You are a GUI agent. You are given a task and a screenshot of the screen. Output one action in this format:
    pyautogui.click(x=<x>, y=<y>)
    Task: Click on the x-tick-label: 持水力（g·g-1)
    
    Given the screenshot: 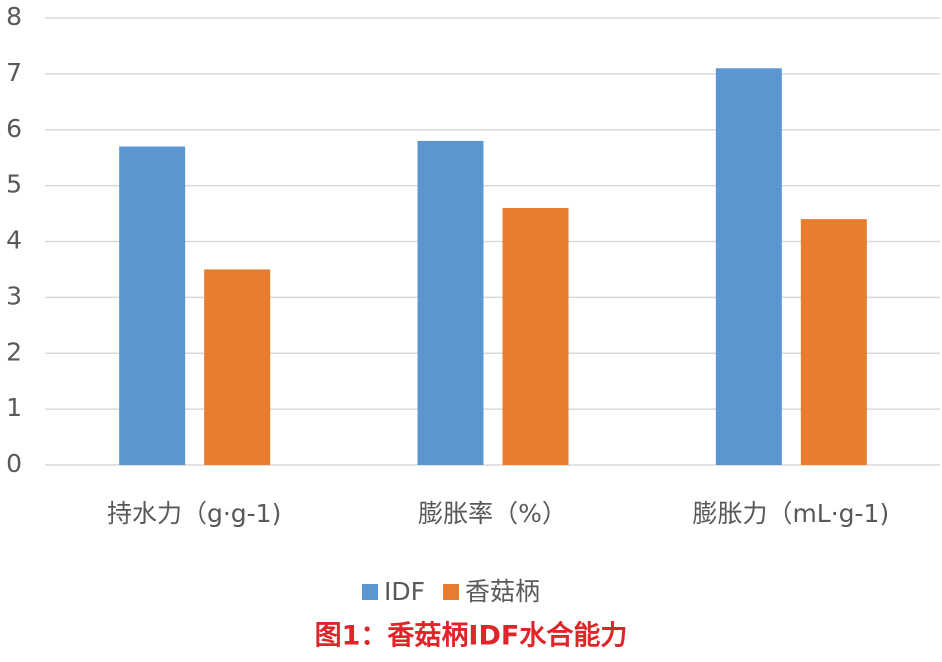 What is the action you would take?
    pyautogui.click(x=194, y=513)
    